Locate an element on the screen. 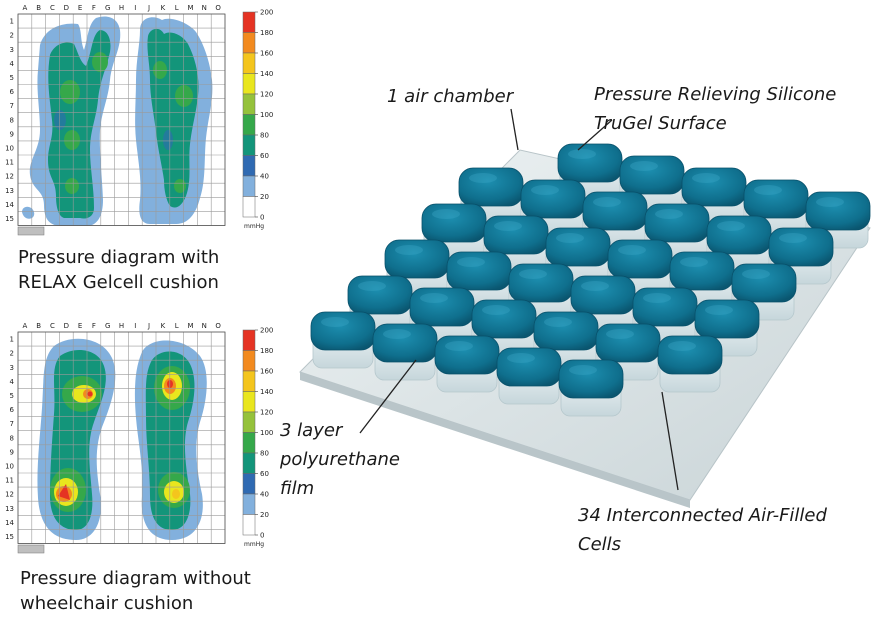  column-label: C is located at coordinates (52, 8).